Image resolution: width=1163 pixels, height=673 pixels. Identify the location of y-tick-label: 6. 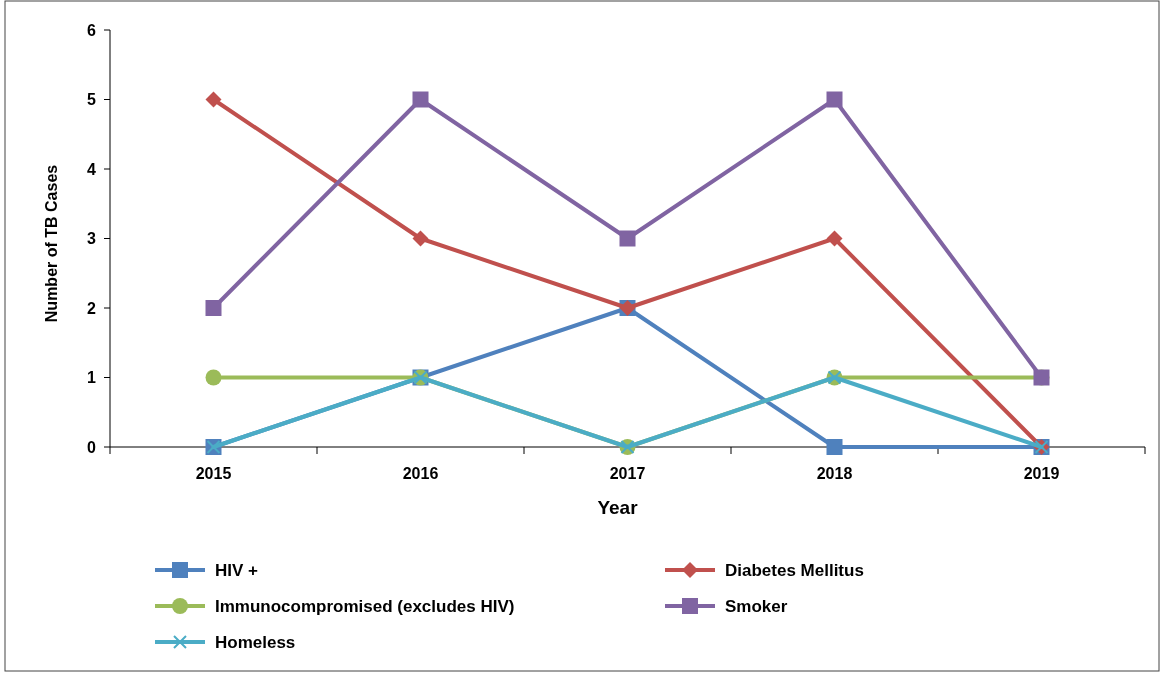
(92, 30).